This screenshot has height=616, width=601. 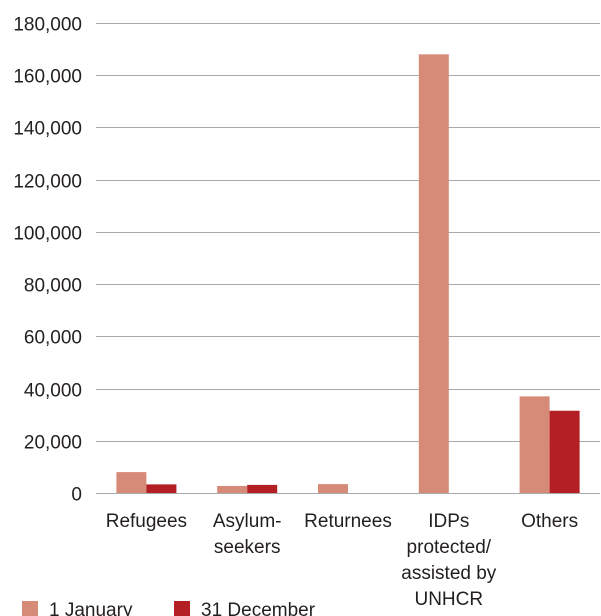 I want to click on x-category-label-line: Returnees, so click(x=348, y=521).